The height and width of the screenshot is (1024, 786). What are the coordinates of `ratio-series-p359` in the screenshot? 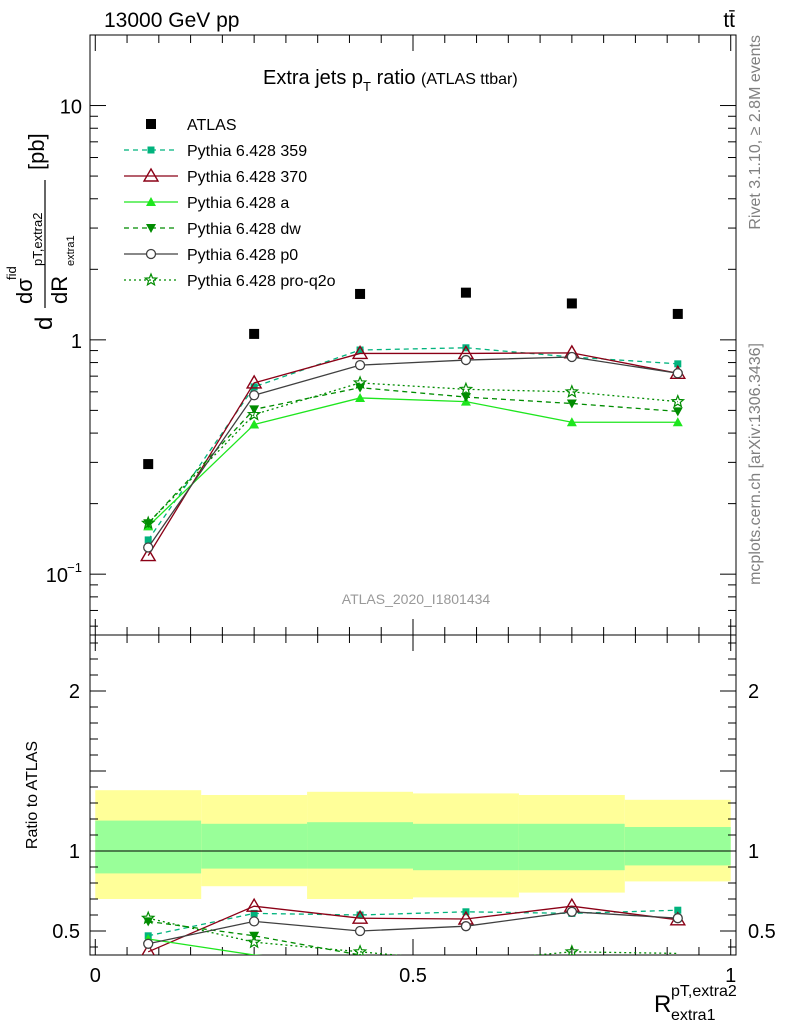 It's located at (413, 923).